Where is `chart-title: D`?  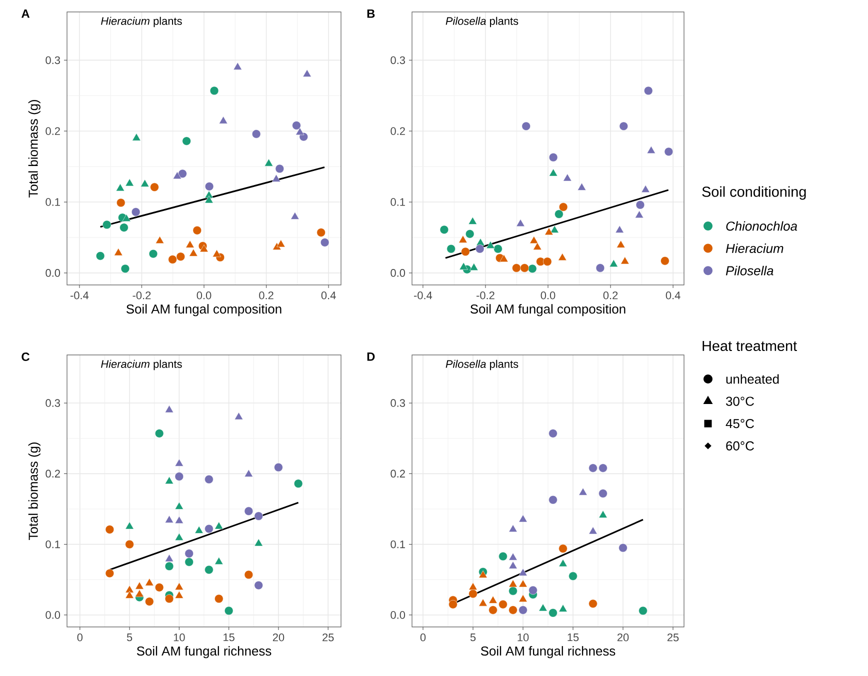
chart-title: D is located at coordinates (371, 356).